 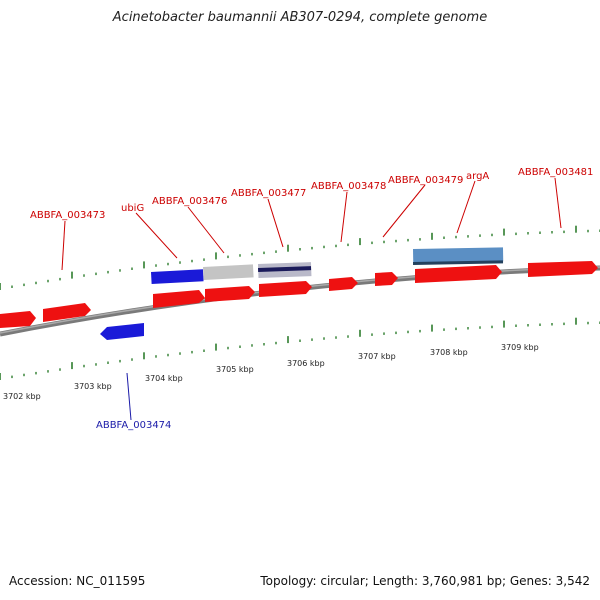 I want to click on feature-gray-bar, so click(x=228, y=272).